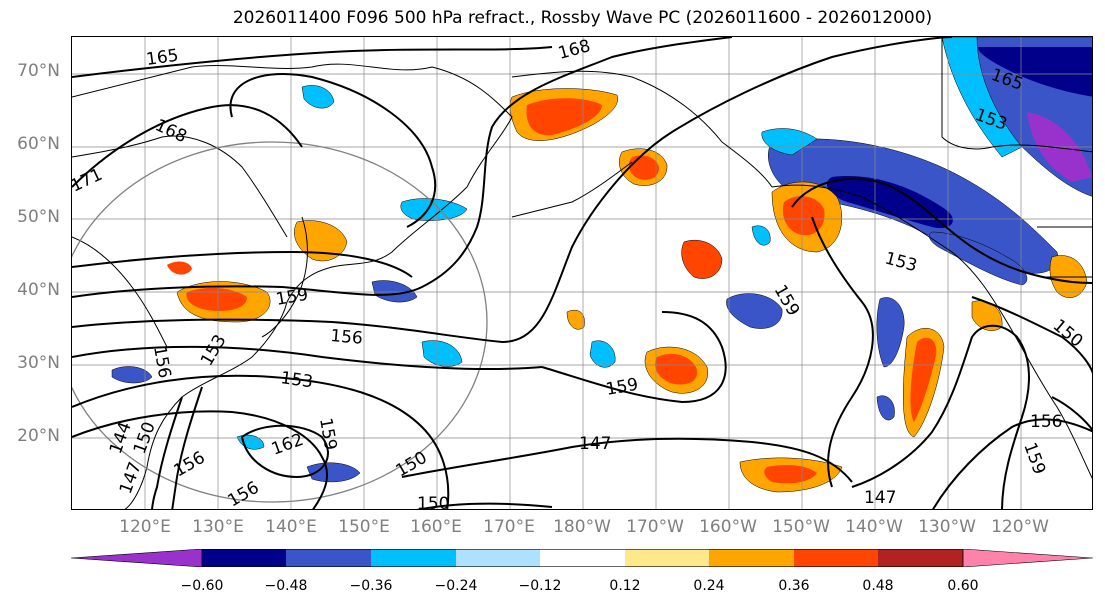  I want to click on lon-label: 180°W, so click(582, 527).